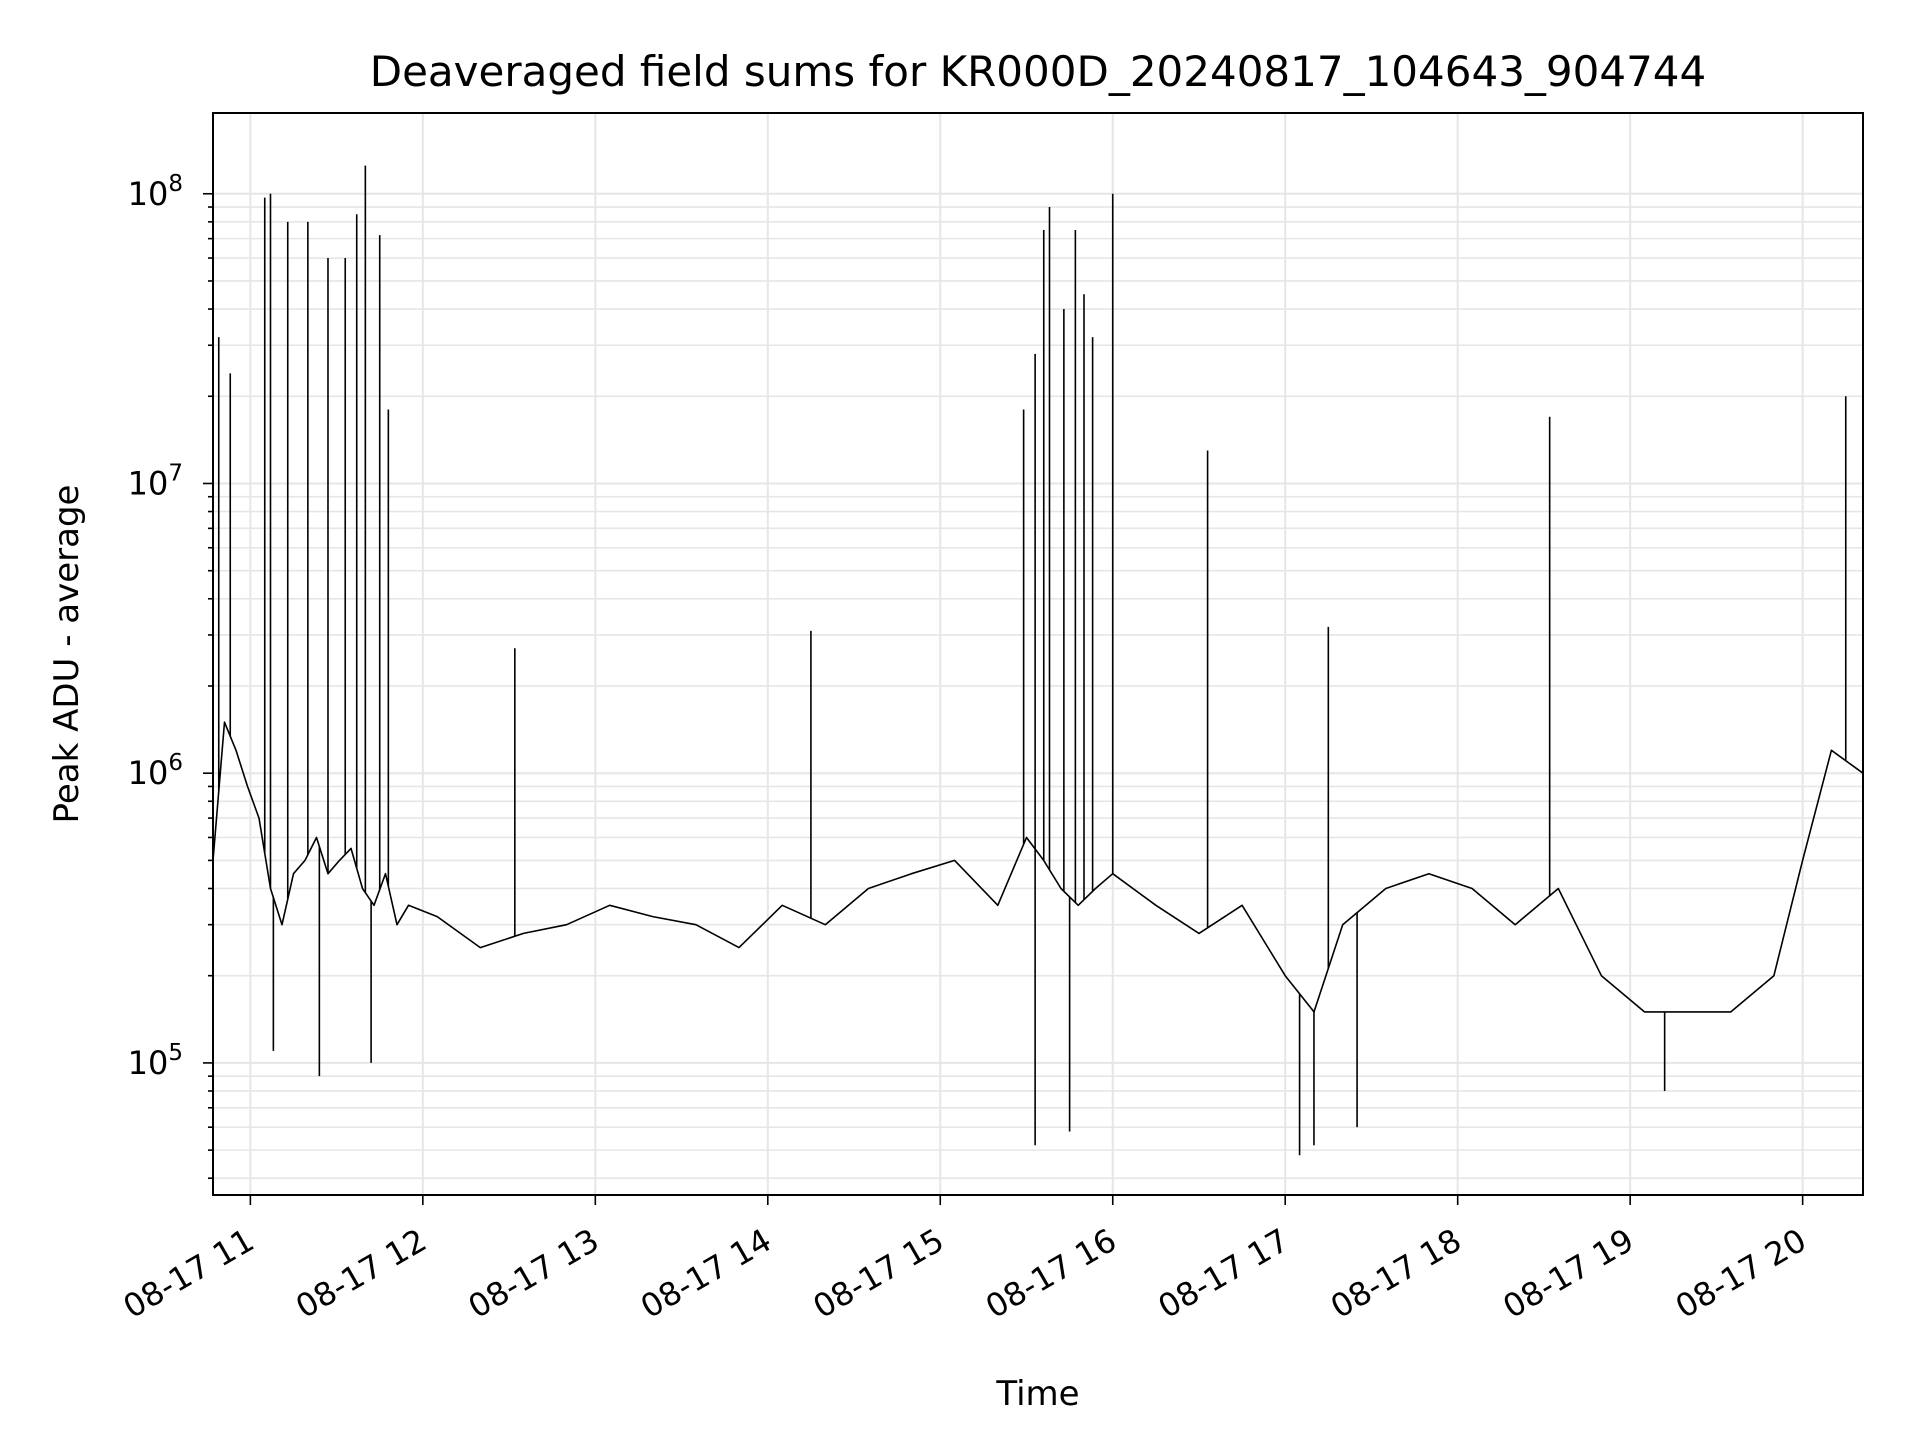  I want to click on y-tick-label: 10⁷, so click(155, 481).